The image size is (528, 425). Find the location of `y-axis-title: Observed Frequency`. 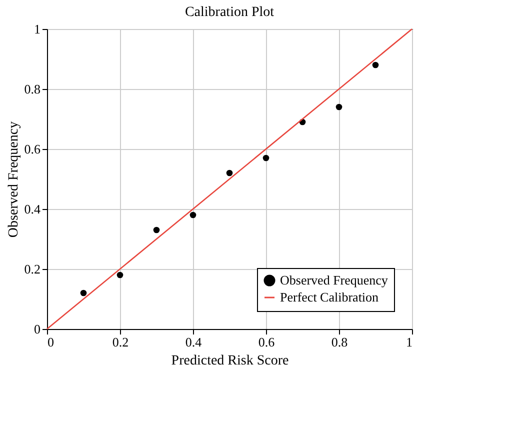

y-axis-title: Observed Frequency is located at coordinates (14, 179).